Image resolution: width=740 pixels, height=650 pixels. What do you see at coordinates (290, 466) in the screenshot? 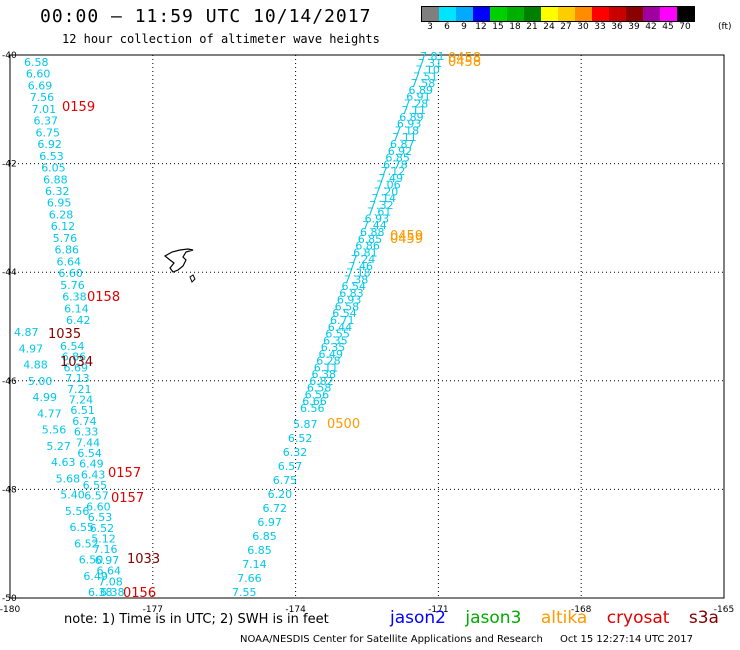
I see `swh-value: 6.57` at bounding box center [290, 466].